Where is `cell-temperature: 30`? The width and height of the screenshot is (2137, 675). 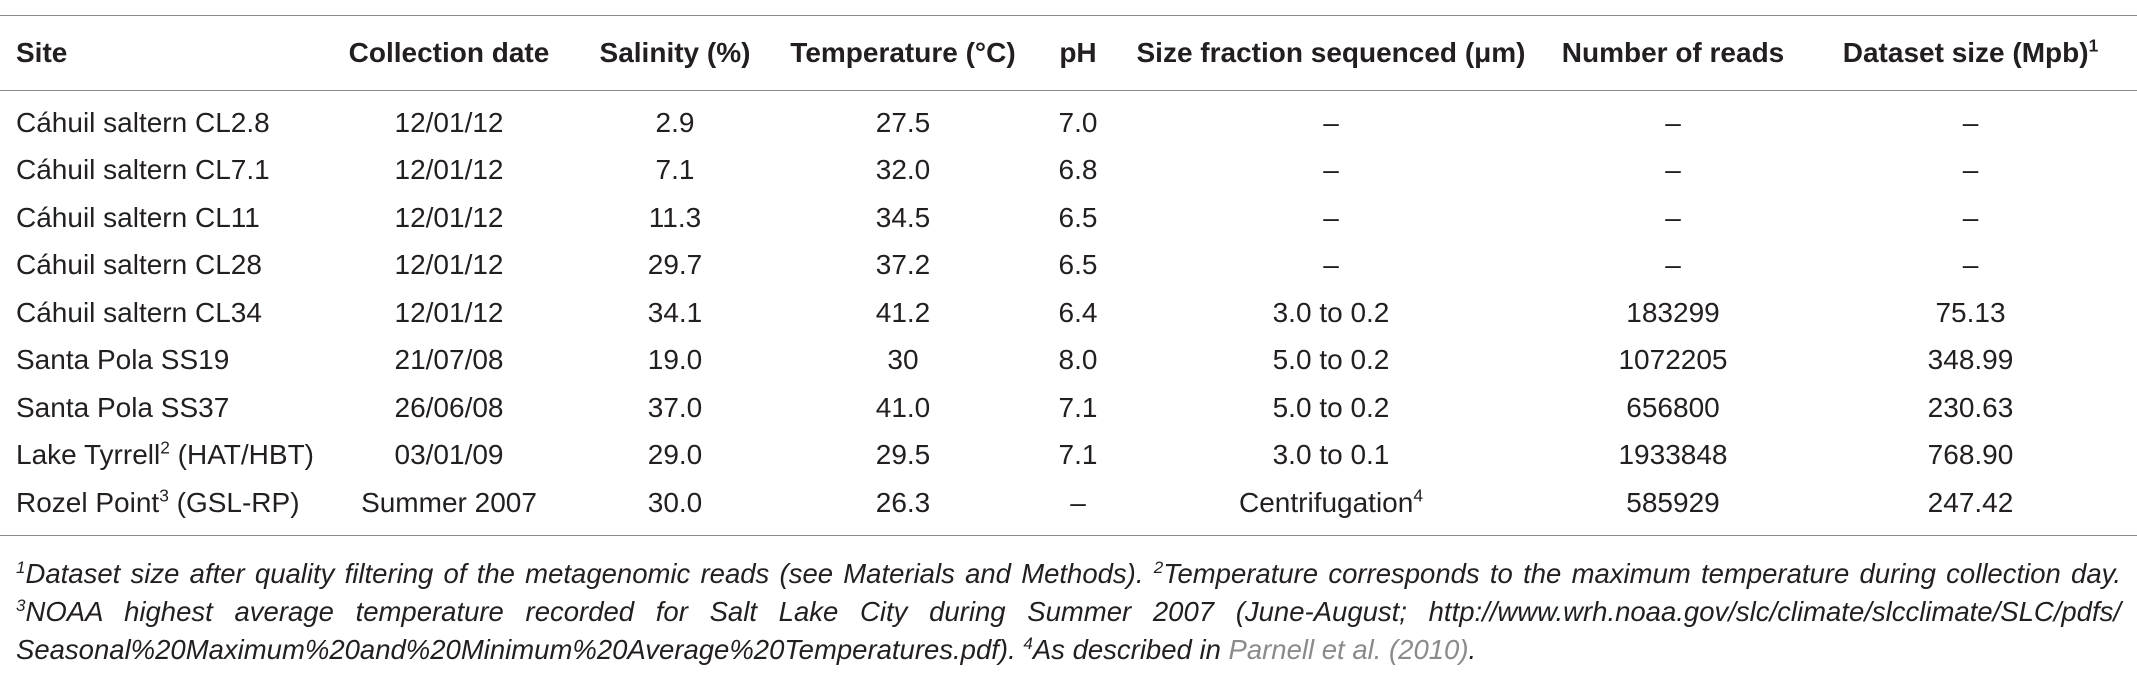 cell-temperature: 30 is located at coordinates (903, 361).